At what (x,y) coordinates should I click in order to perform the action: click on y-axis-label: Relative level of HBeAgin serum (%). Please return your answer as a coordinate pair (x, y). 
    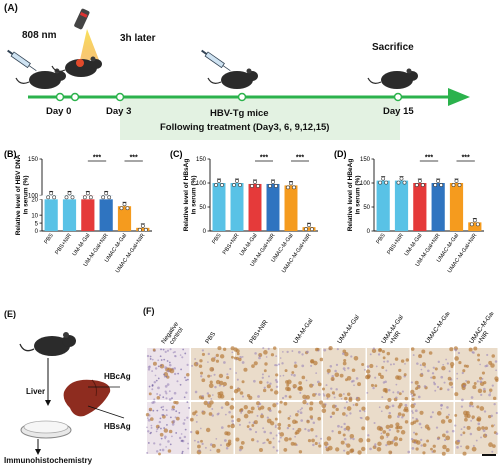
    Looking at the image, I should click on (354, 195).